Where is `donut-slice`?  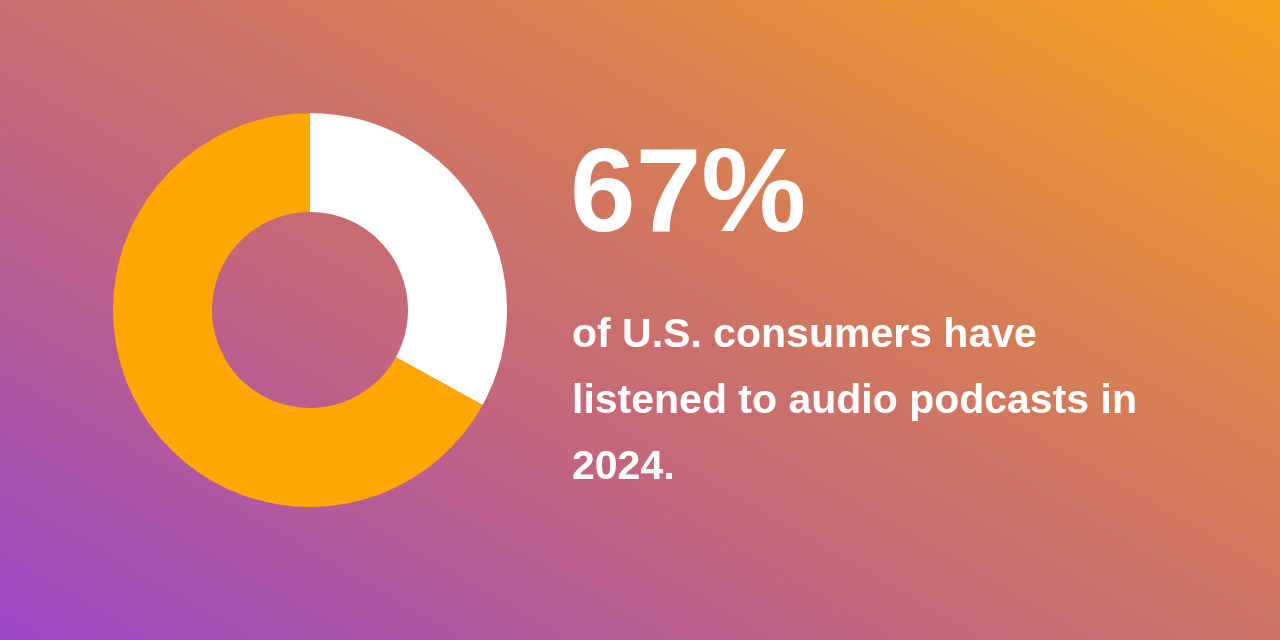
donut-slice is located at coordinates (408, 259).